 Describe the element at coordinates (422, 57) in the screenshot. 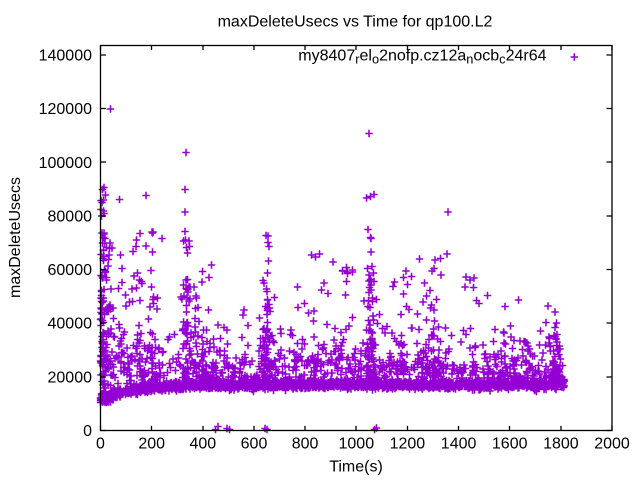

I see `svg-text:my8407relo2nofp.cz12anocbc24r6: my8407relo2nofp.cz12anocbc24r64` at that location.